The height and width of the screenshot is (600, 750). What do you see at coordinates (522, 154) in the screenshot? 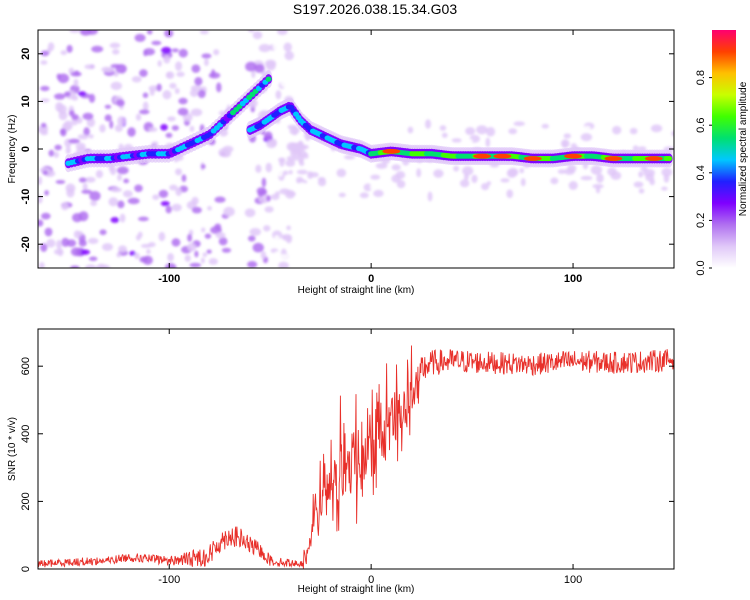
I see `spectrogram-hotspots` at bounding box center [522, 154].